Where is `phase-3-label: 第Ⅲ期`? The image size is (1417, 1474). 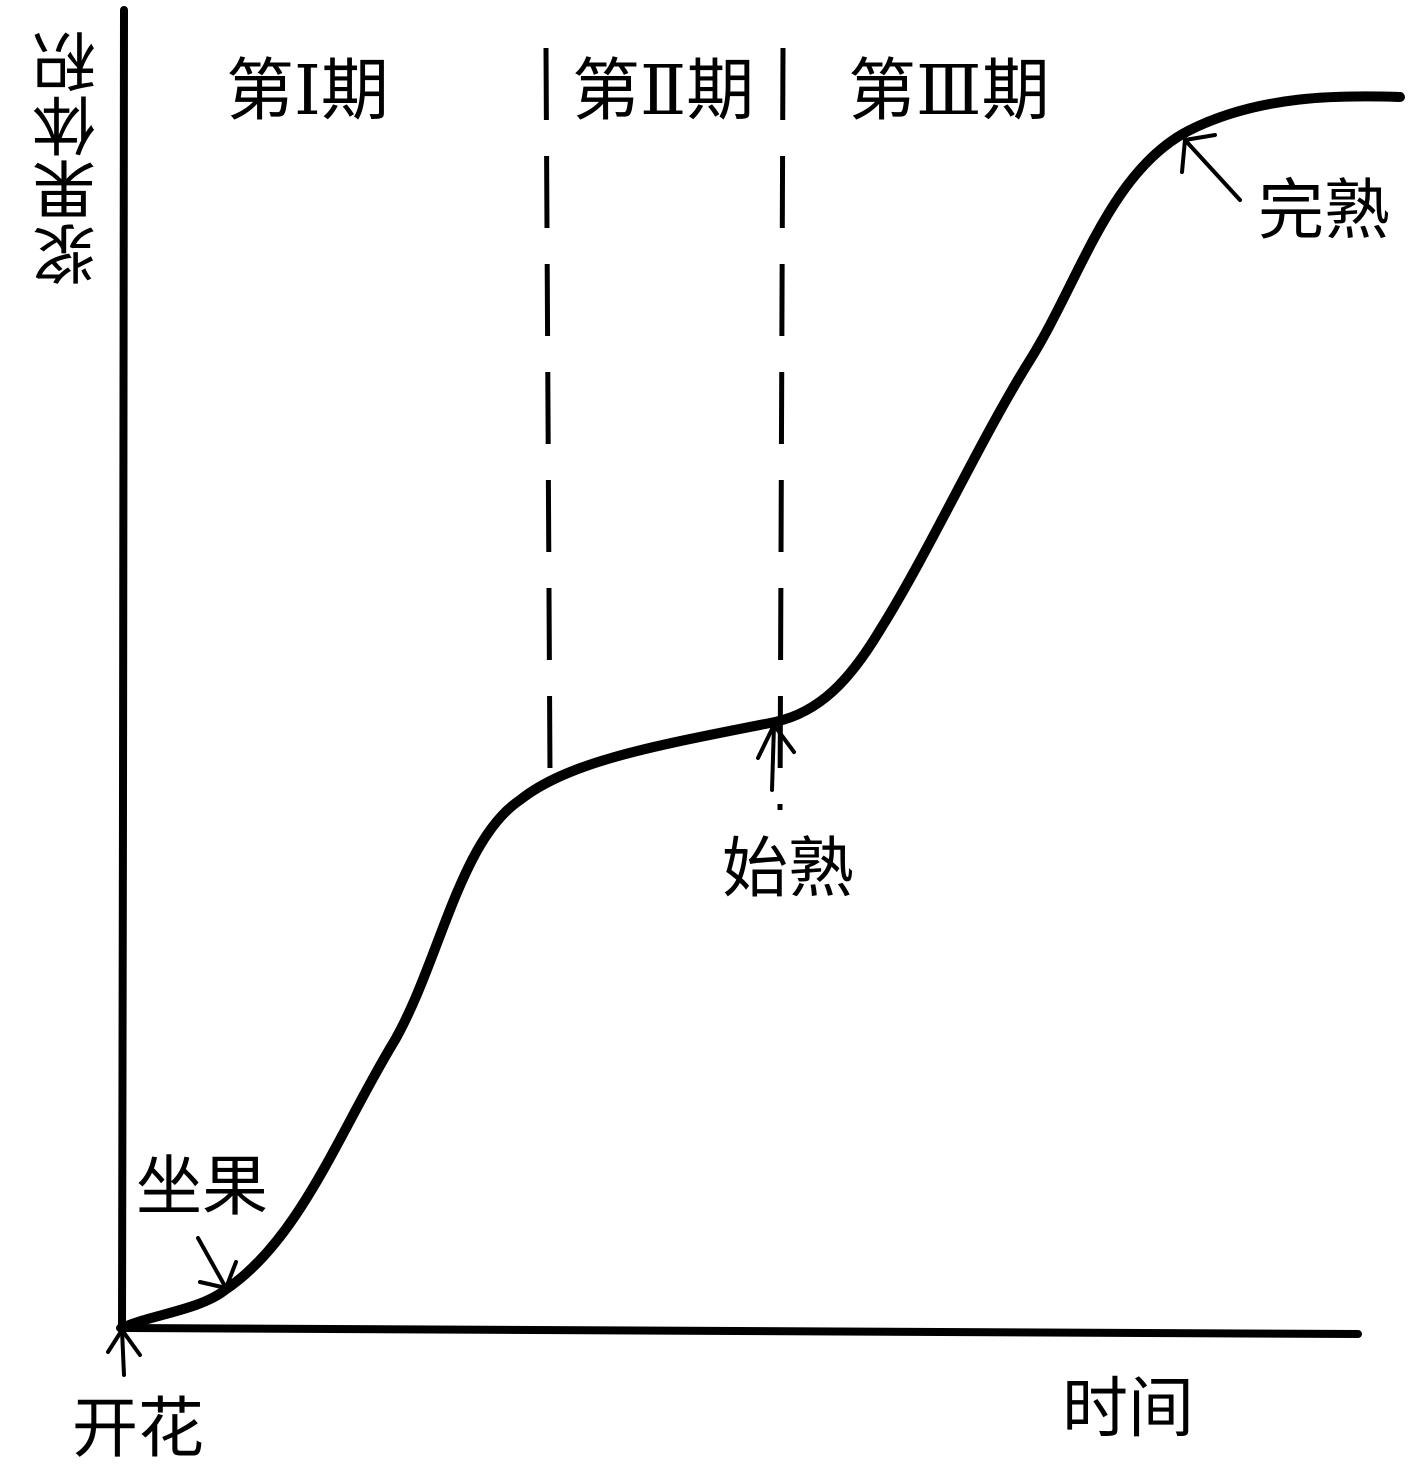 phase-3-label: 第Ⅲ期 is located at coordinates (949, 91).